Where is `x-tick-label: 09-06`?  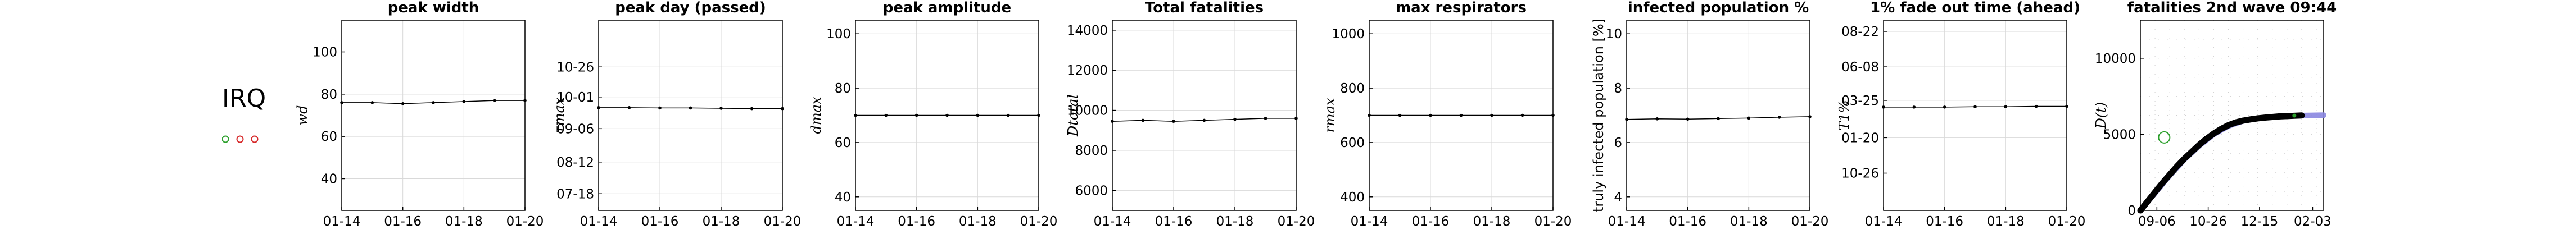
x-tick-label: 09-06 is located at coordinates (2157, 221).